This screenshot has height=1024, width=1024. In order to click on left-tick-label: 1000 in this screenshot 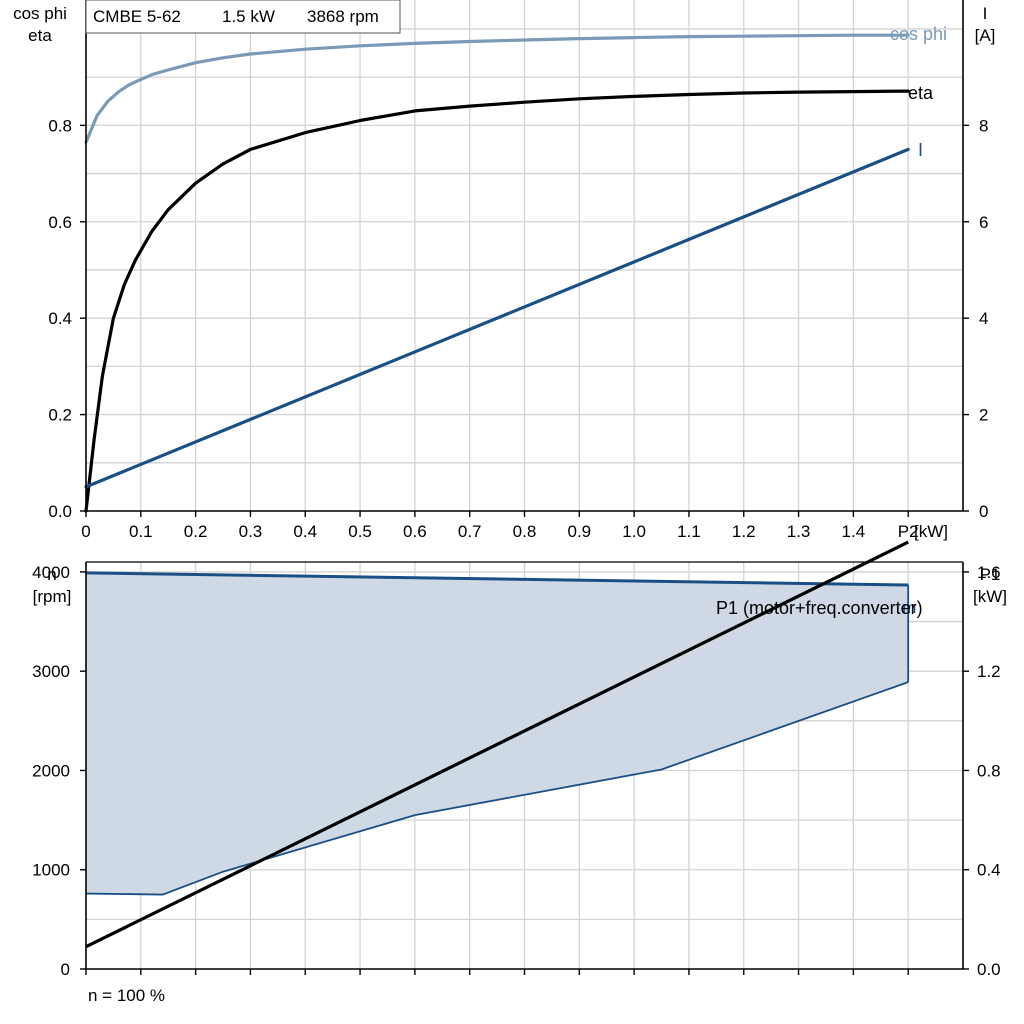, I will do `click(51, 870)`.